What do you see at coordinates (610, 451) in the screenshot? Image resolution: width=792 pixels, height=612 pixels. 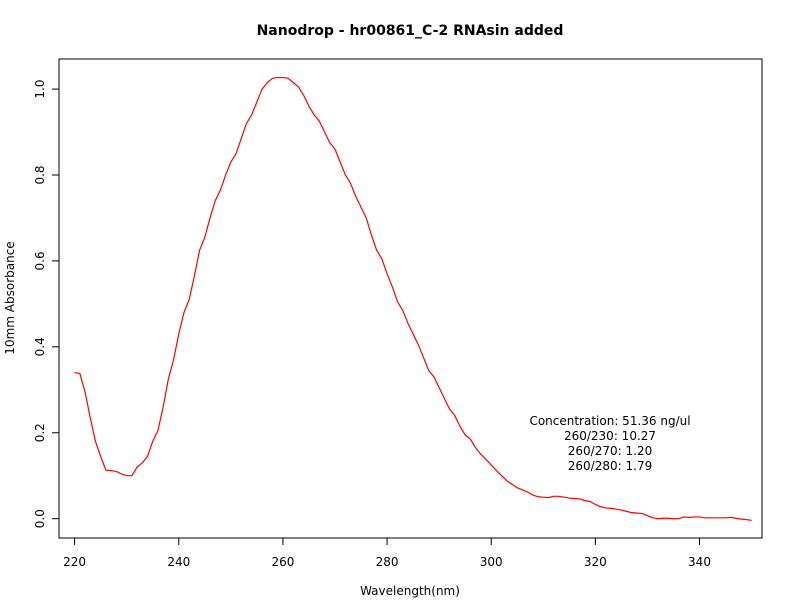 I see `annotation-ratio-260-270: 260/270: 1.20` at bounding box center [610, 451].